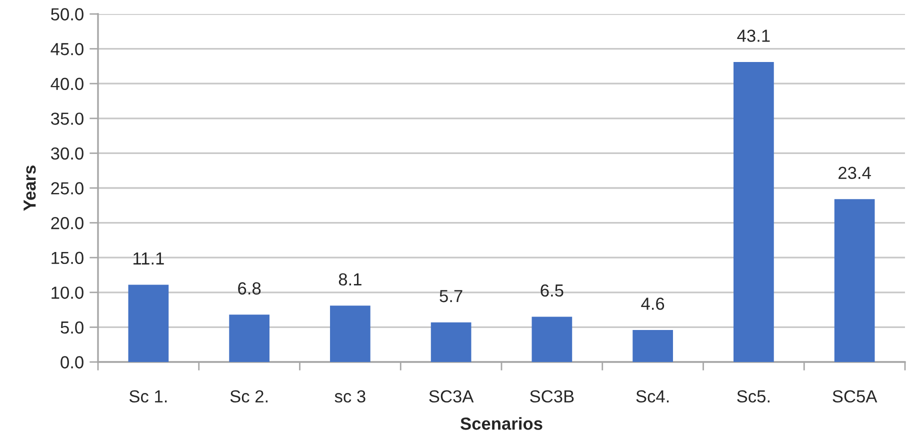 The height and width of the screenshot is (437, 907). I want to click on y-tick-label: 30.0, so click(67, 153).